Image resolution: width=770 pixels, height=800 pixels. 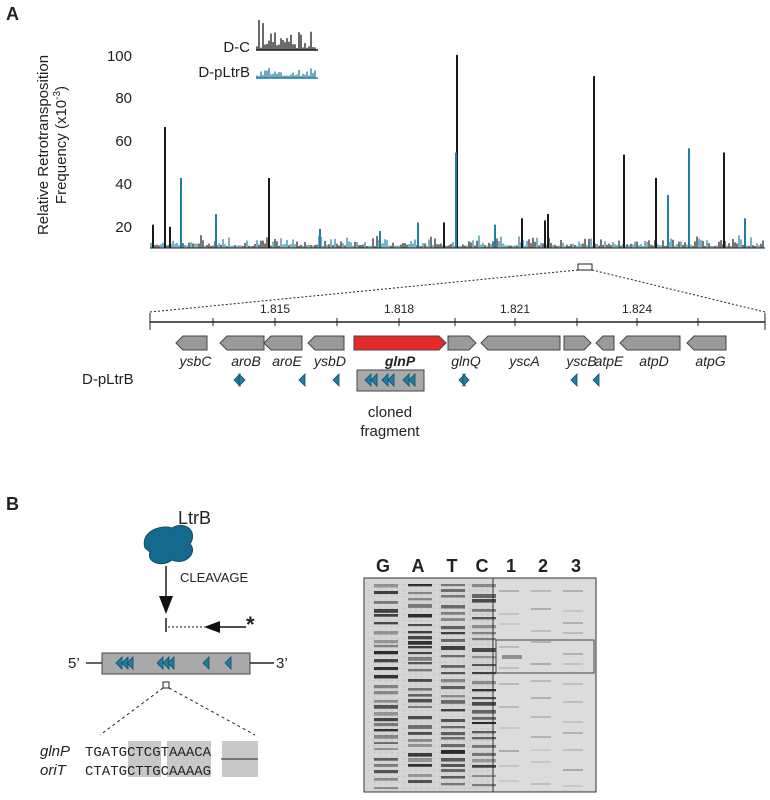 I want to click on gene-arrow-aroB, so click(x=242, y=343).